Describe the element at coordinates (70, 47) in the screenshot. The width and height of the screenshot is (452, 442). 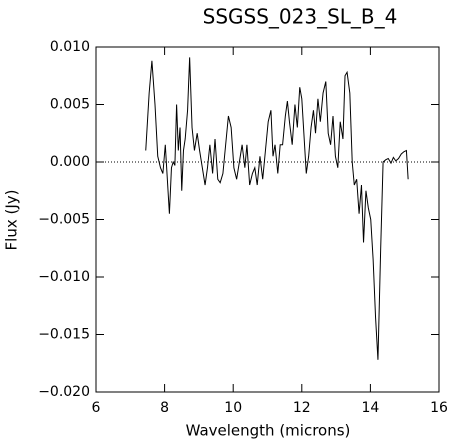
I see `y-tick-label: 0.010` at that location.